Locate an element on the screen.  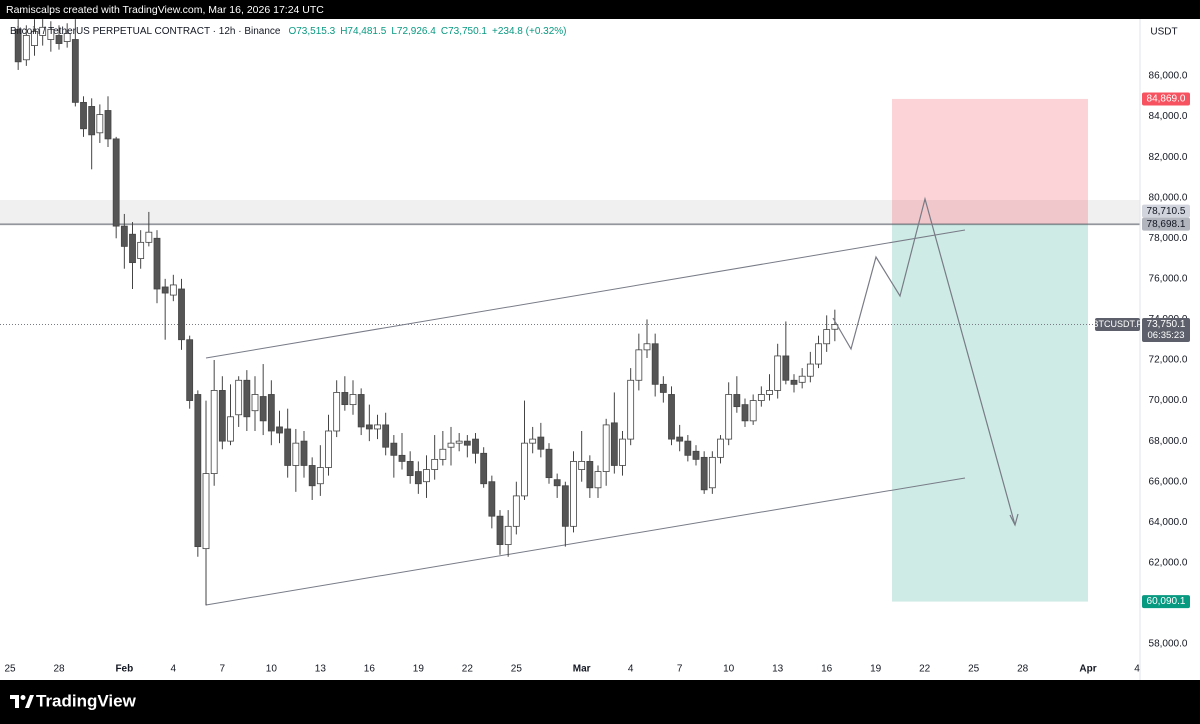
brand-logo is located at coordinates (22, 701).